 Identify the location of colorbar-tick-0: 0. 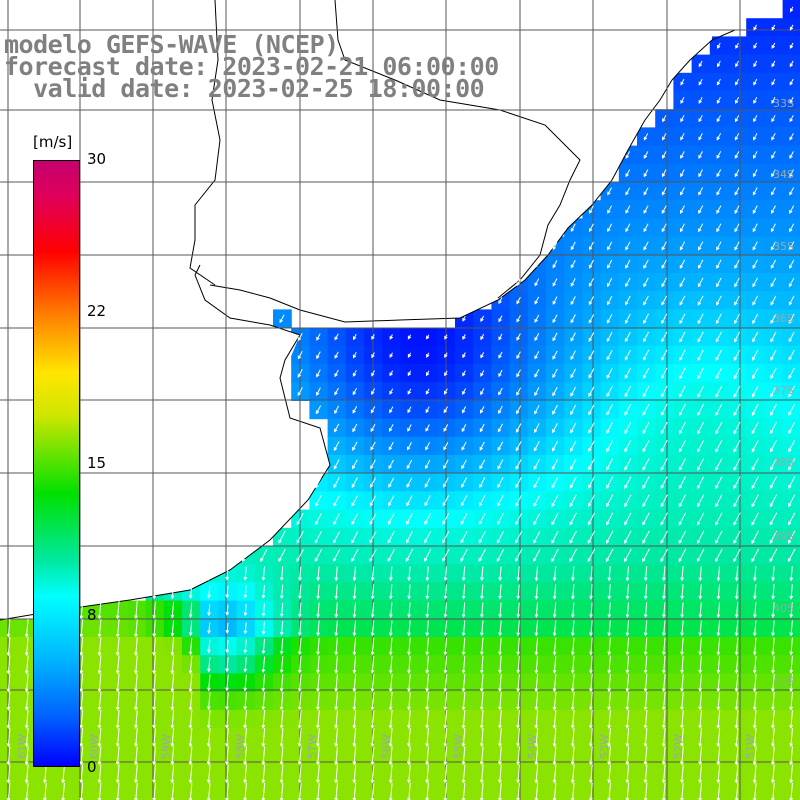
(92, 767).